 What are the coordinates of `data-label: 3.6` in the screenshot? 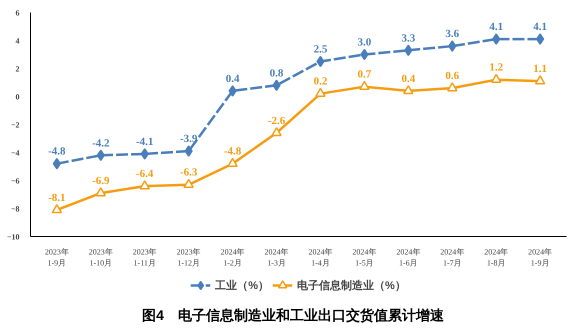 It's located at (452, 34).